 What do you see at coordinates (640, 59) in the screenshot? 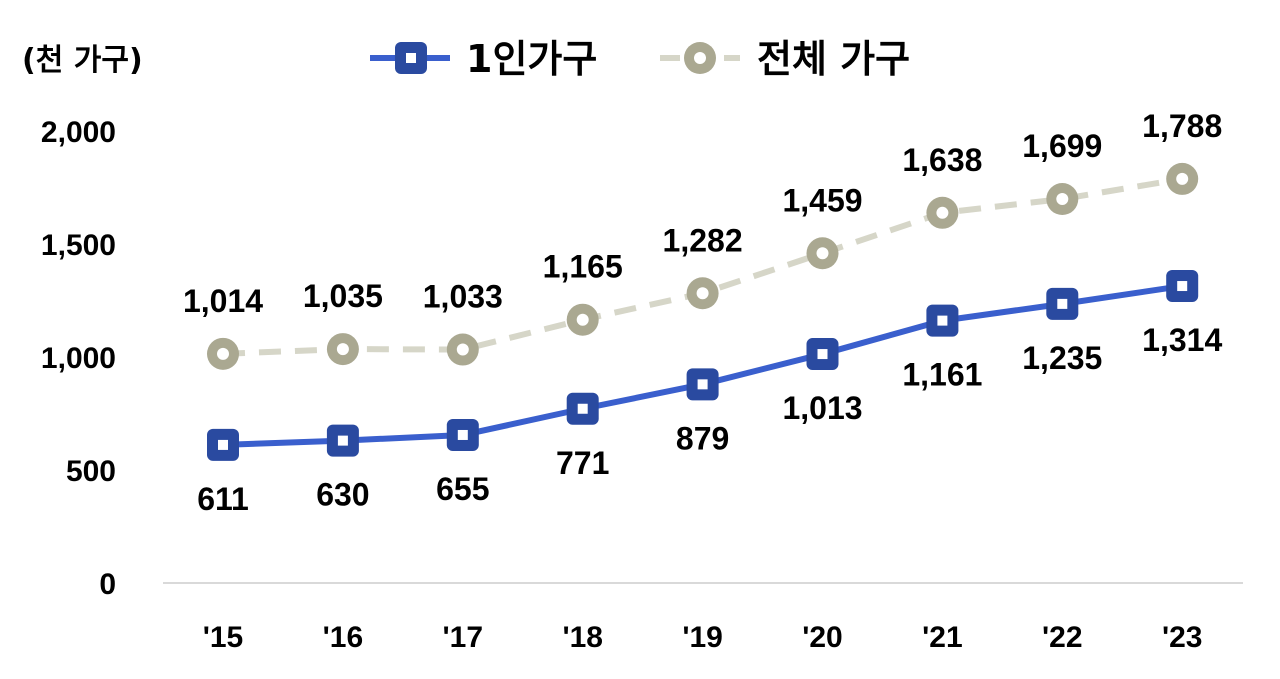
I see `legend: 1인가구 전체 가구` at bounding box center [640, 59].